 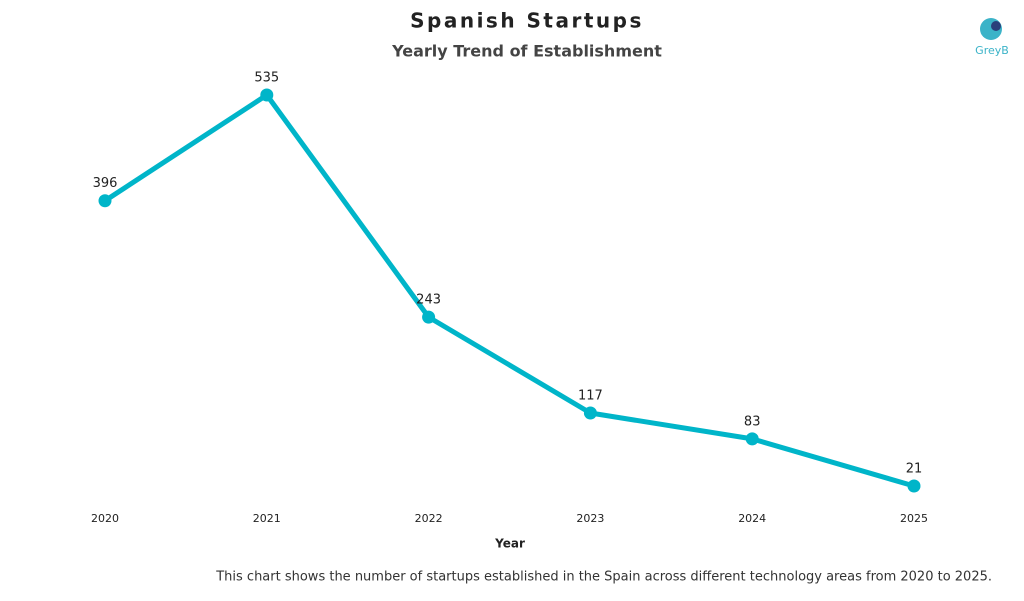 What do you see at coordinates (266, 78) in the screenshot?
I see `value-label: 535` at bounding box center [266, 78].